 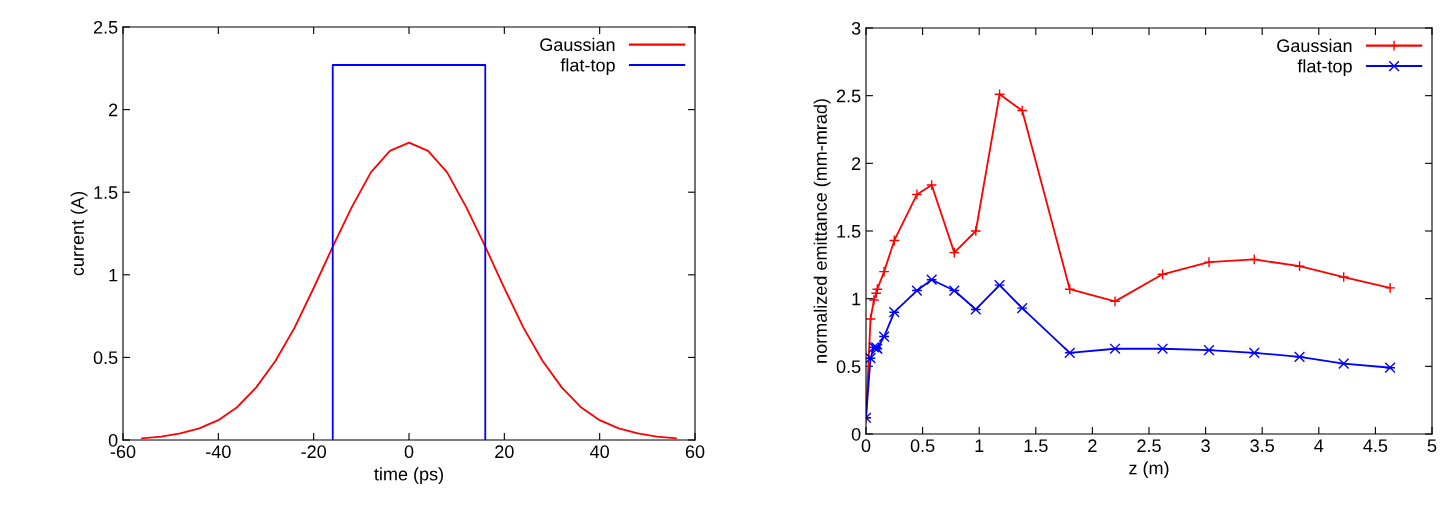 What do you see at coordinates (79, 233) in the screenshot?
I see `y-axis-title: current (A)` at bounding box center [79, 233].